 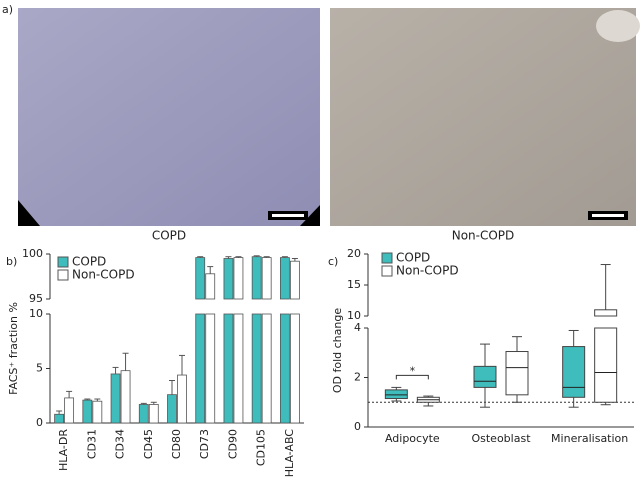 I want to click on x-tick-label: CD80, so click(x=176, y=444).